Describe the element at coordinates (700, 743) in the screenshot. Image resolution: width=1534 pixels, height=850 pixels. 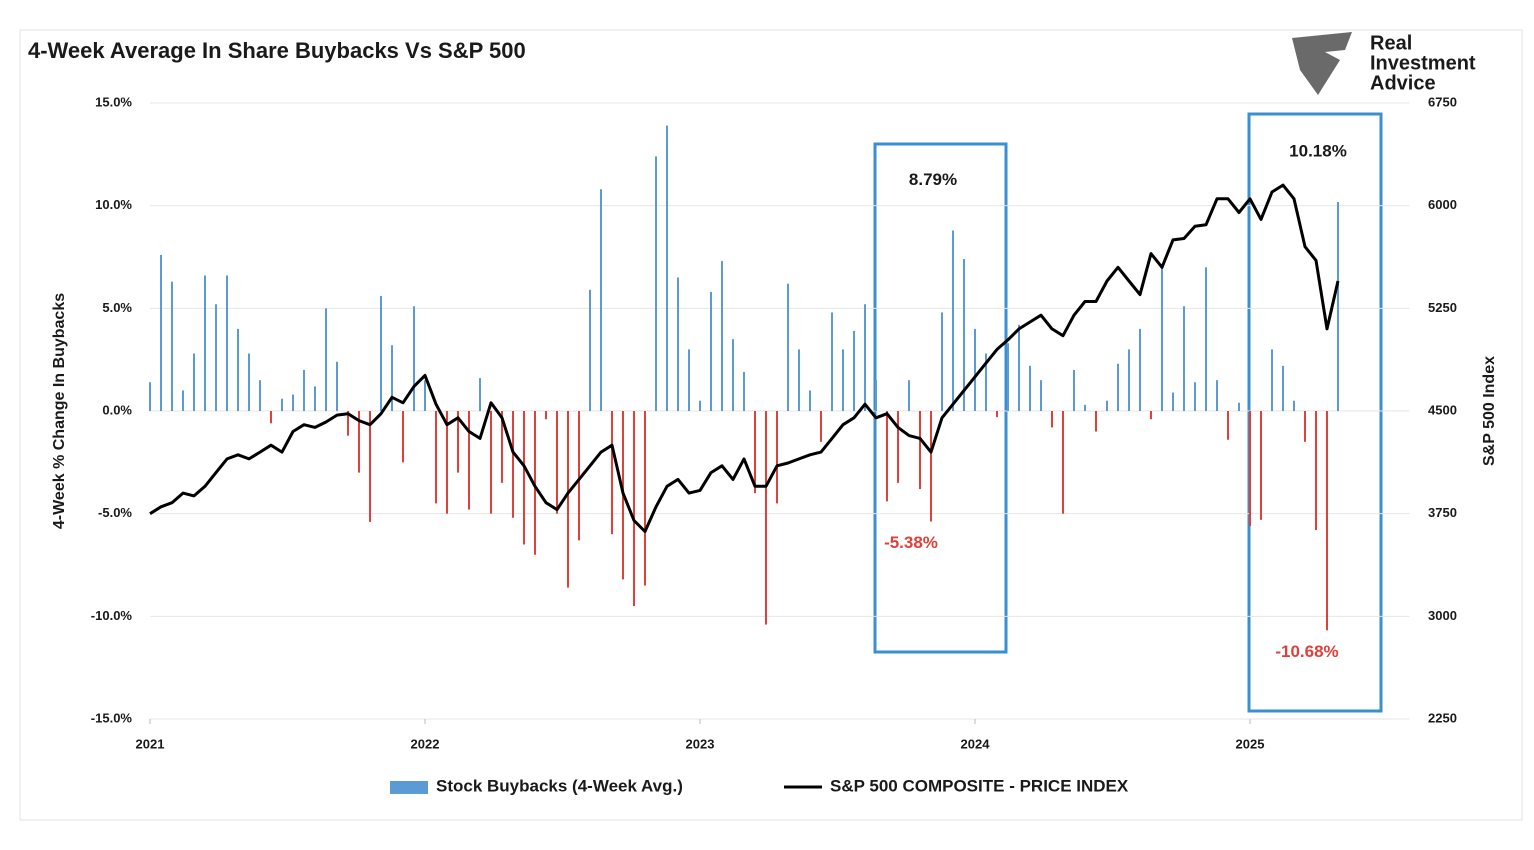
I see `x-tick-label: 2023` at that location.